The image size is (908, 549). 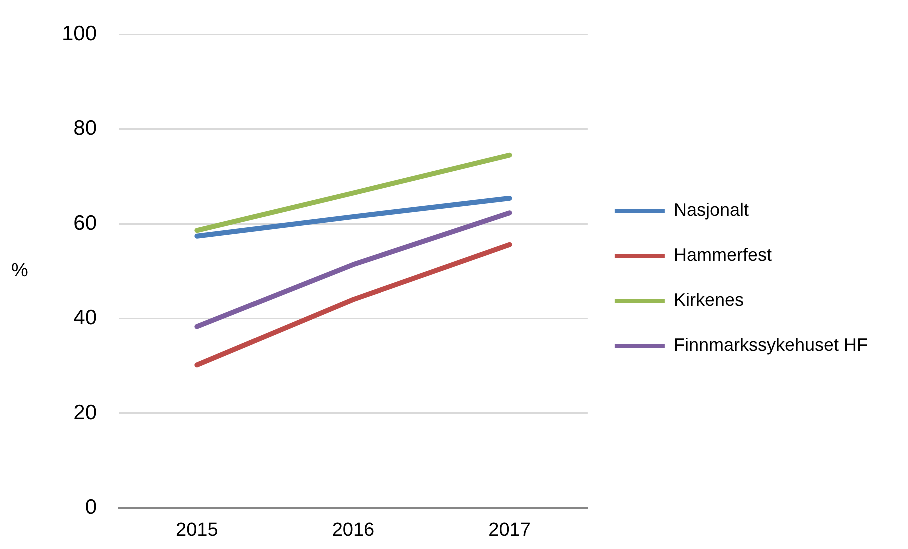 I want to click on y-tick-label: 40, so click(x=86, y=318).